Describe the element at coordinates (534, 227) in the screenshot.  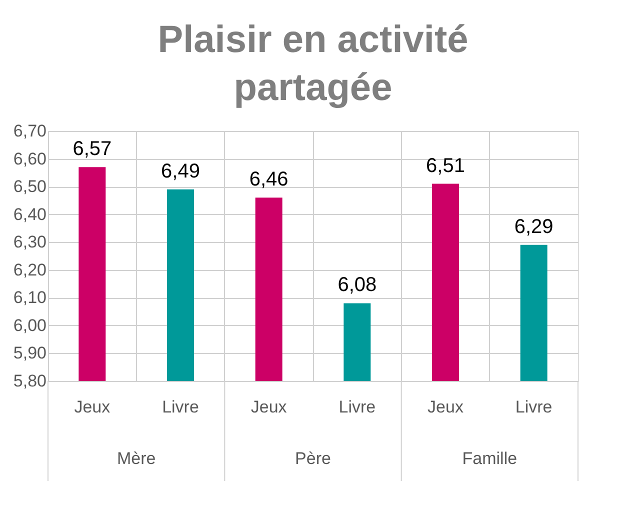
I see `data-label: 6,29` at that location.